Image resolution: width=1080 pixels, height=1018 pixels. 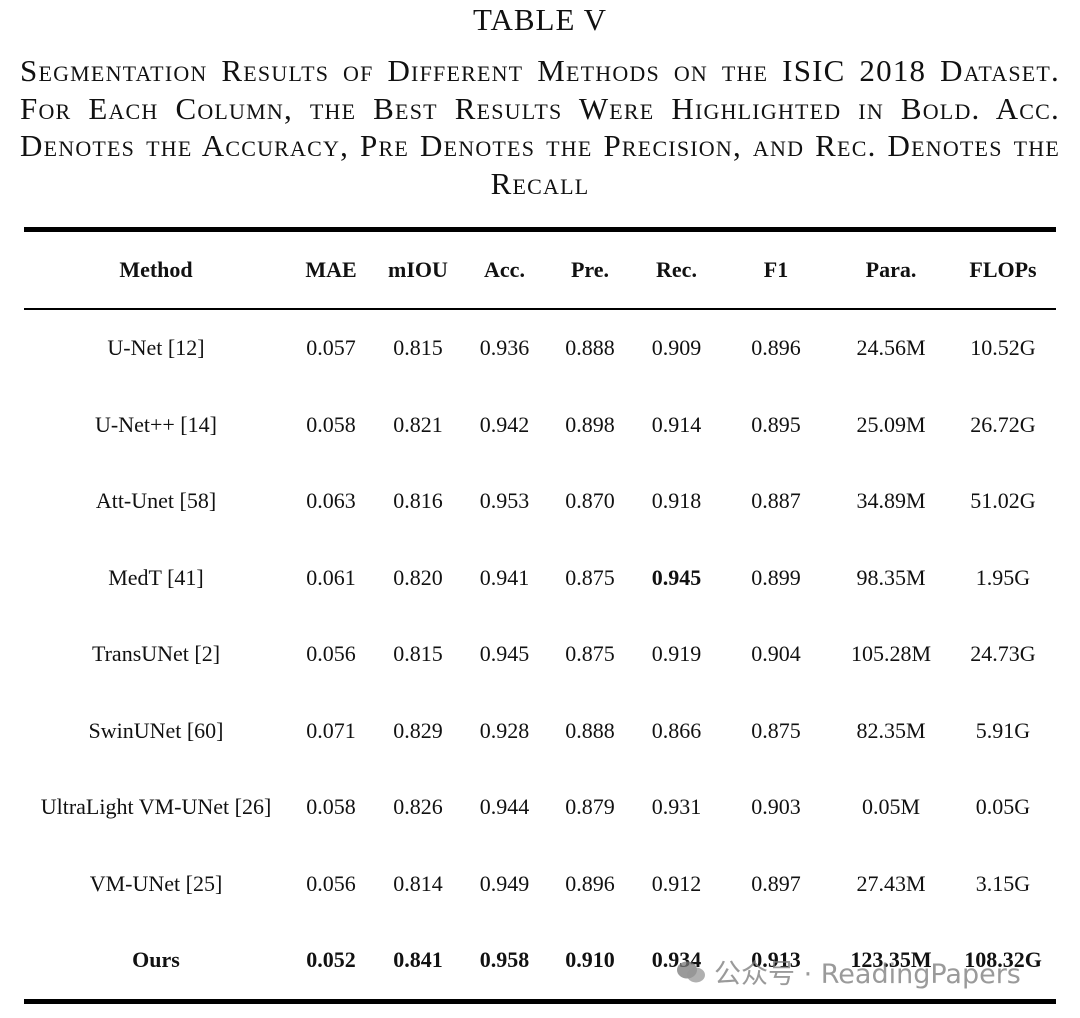 What do you see at coordinates (867, 974) in the screenshot?
I see `watermark-text: 公众号 · ReadingPapers` at bounding box center [867, 974].